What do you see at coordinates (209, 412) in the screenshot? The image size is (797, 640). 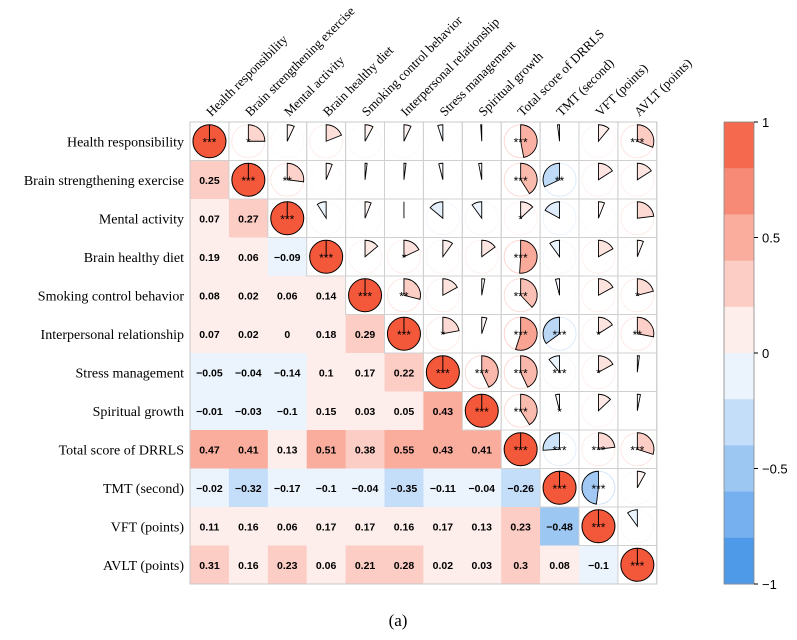 I see `value-label-7-0: −0.01` at bounding box center [209, 412].